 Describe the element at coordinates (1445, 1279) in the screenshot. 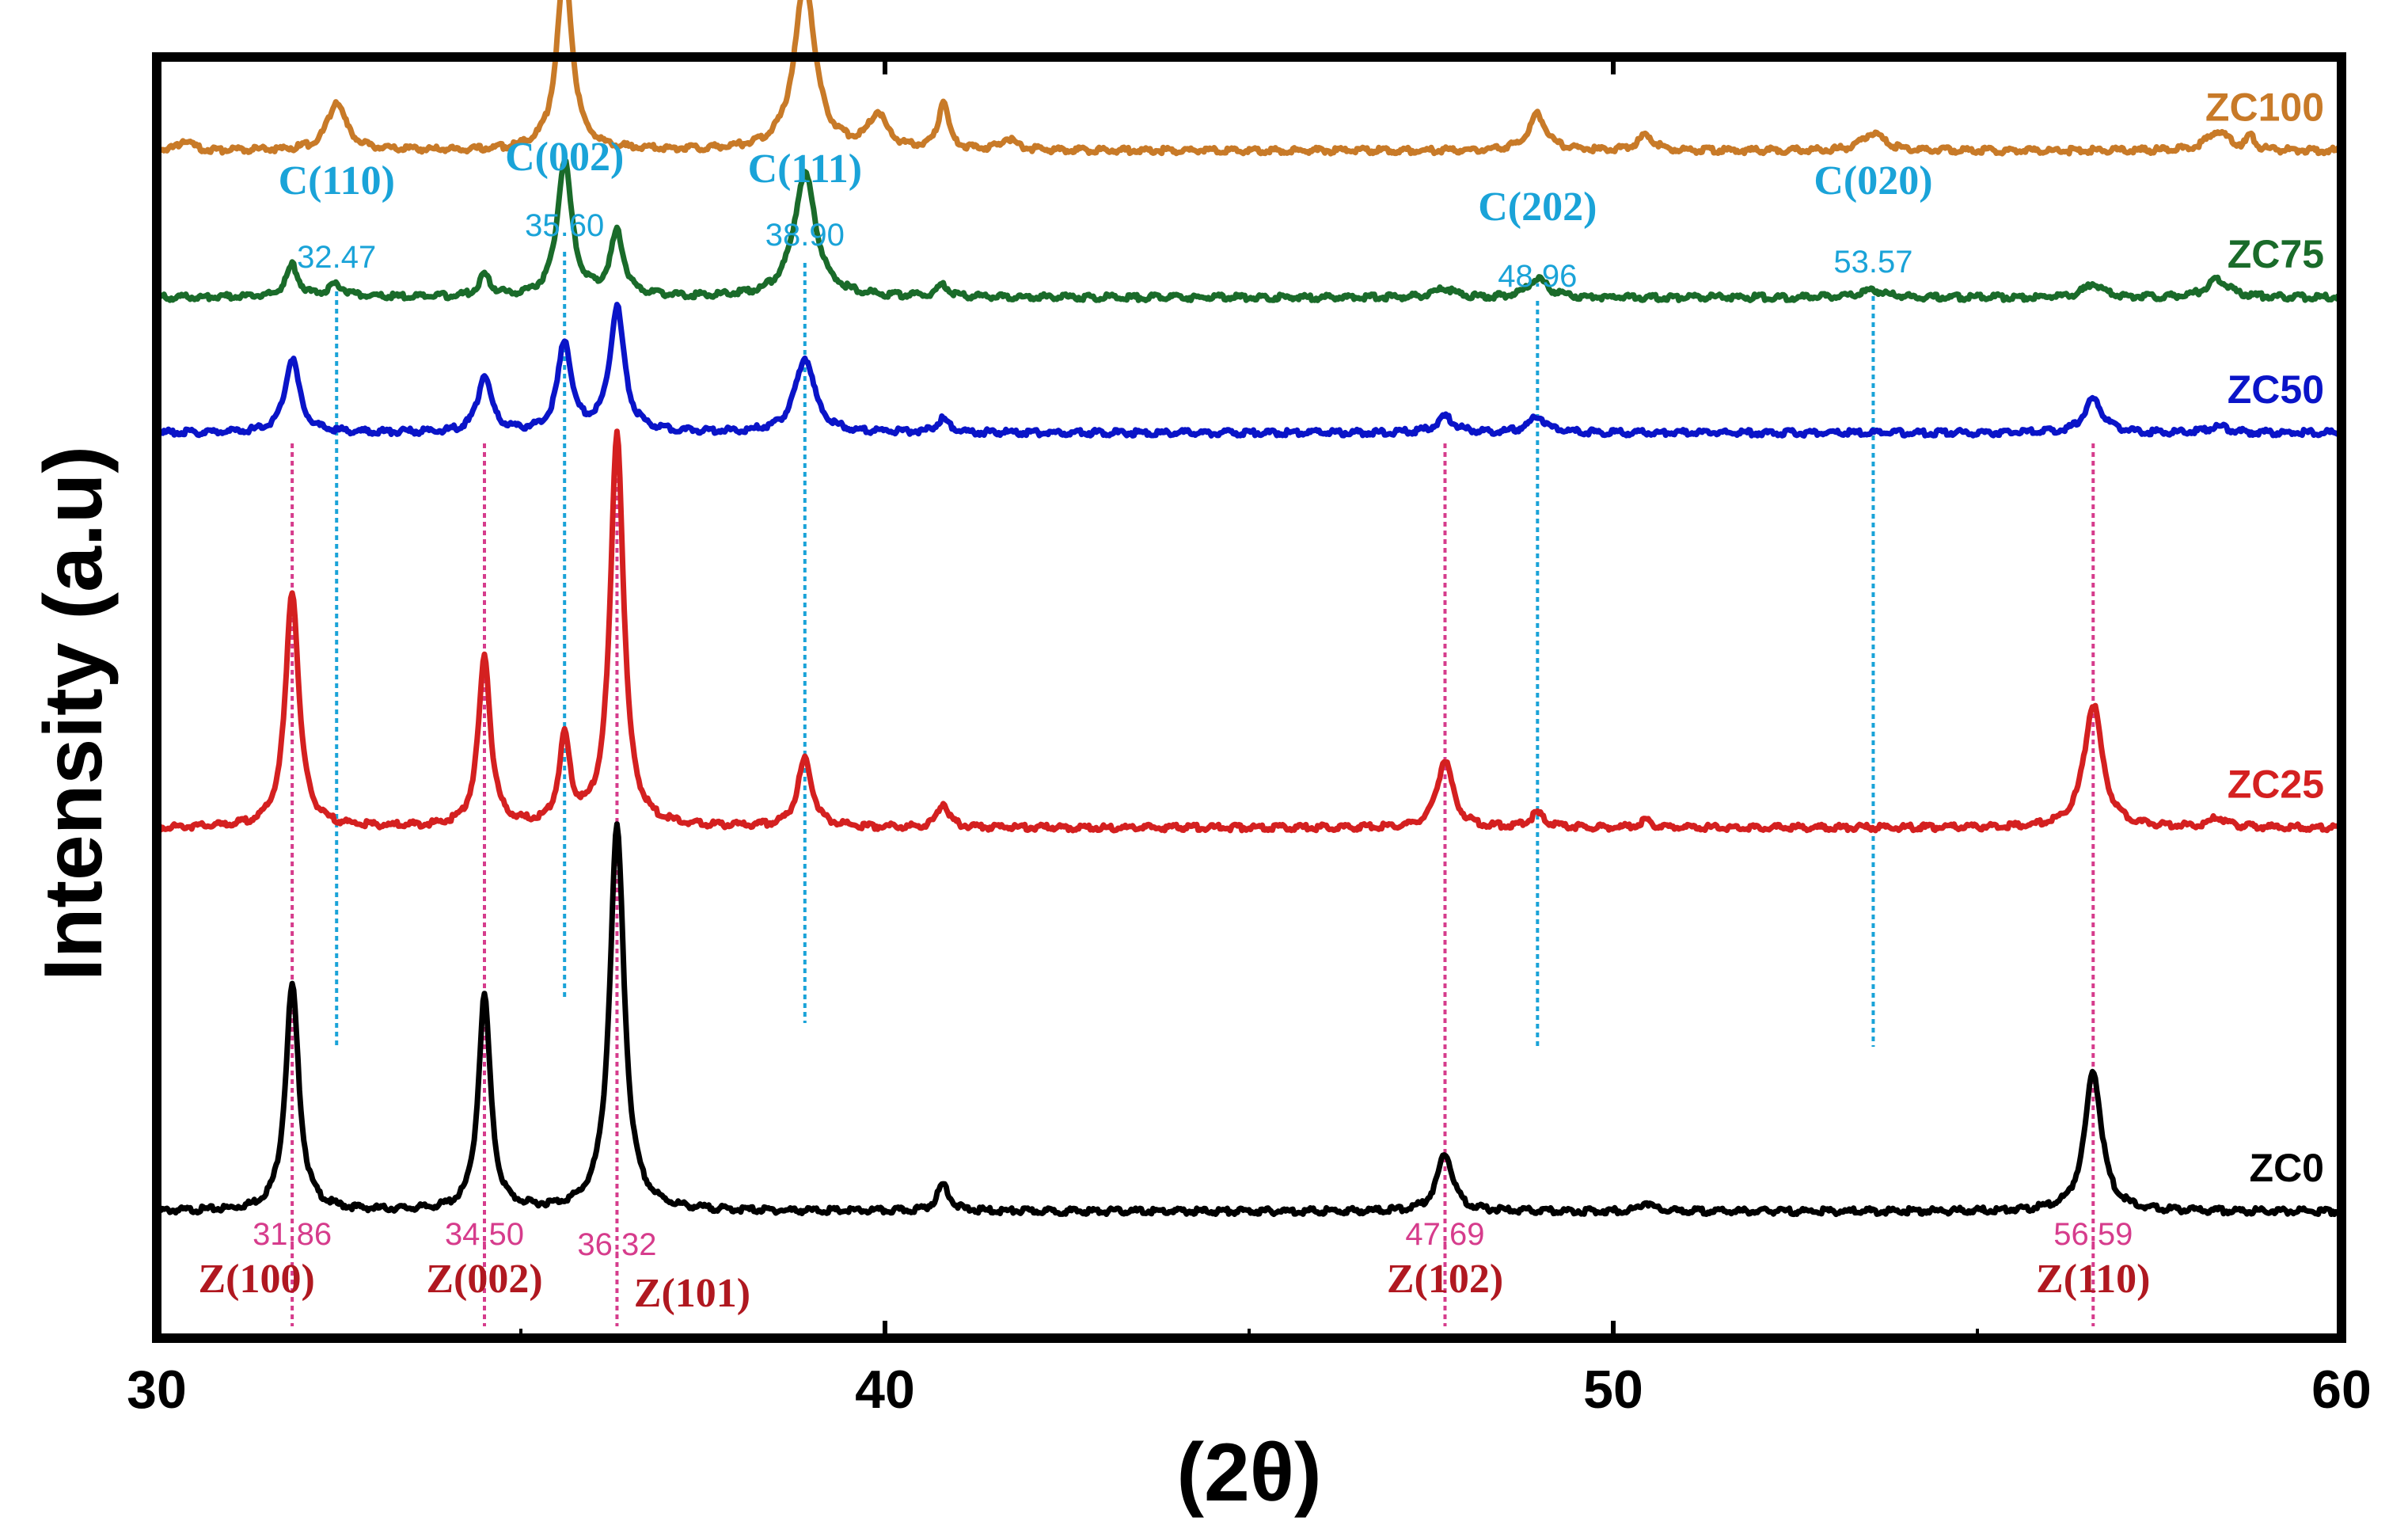

I see `z-phase-label: Z(102)` at that location.